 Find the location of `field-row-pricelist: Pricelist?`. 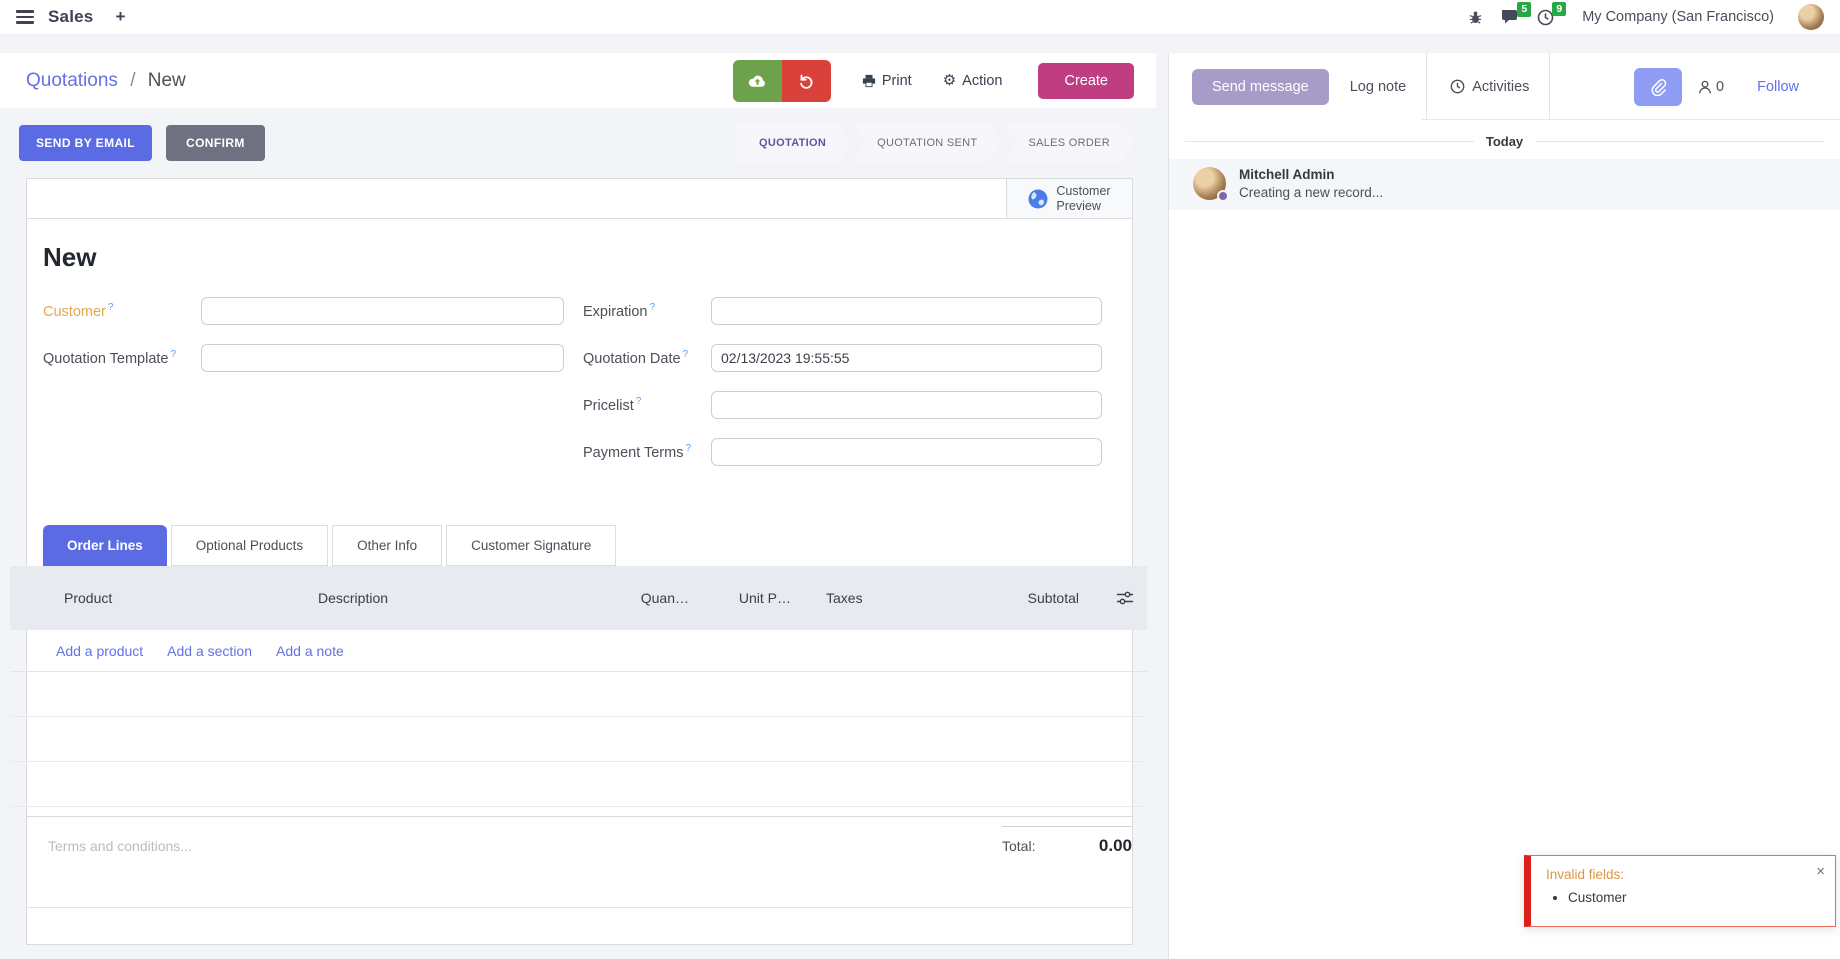

field-row-pricelist: Pricelist? is located at coordinates (849, 405).